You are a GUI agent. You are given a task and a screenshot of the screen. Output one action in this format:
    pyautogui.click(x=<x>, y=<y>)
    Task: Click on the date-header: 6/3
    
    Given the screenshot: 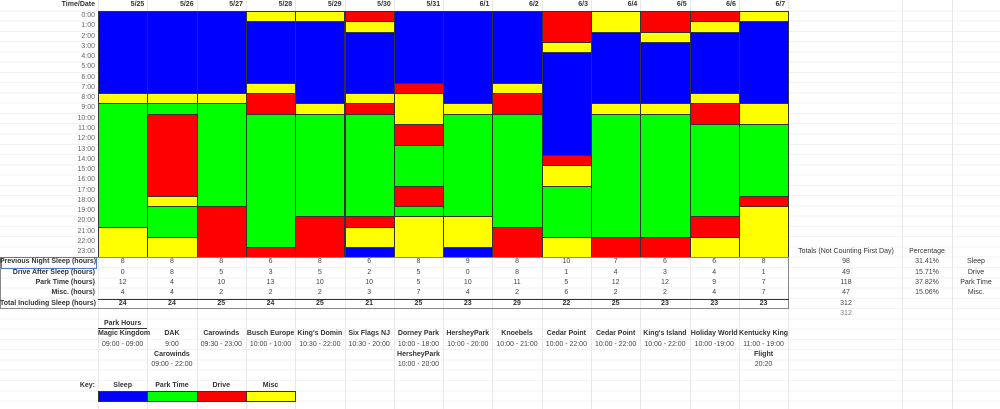 What is the action you would take?
    pyautogui.click(x=583, y=4)
    